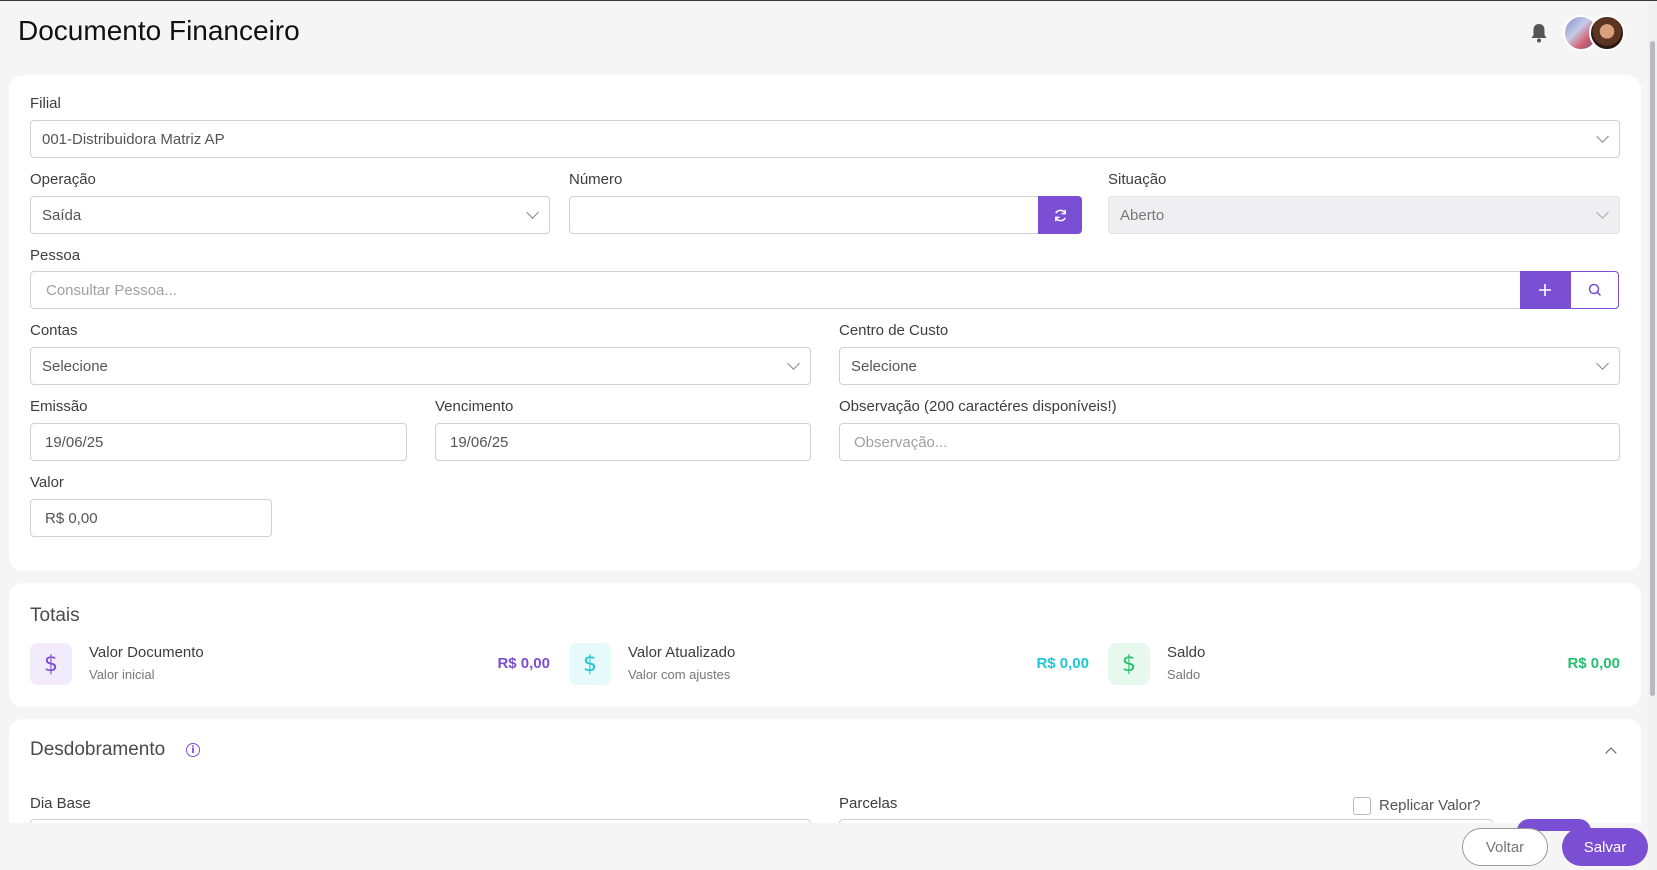 The image size is (1657, 870). I want to click on desdobrar-button, so click(1554, 825).